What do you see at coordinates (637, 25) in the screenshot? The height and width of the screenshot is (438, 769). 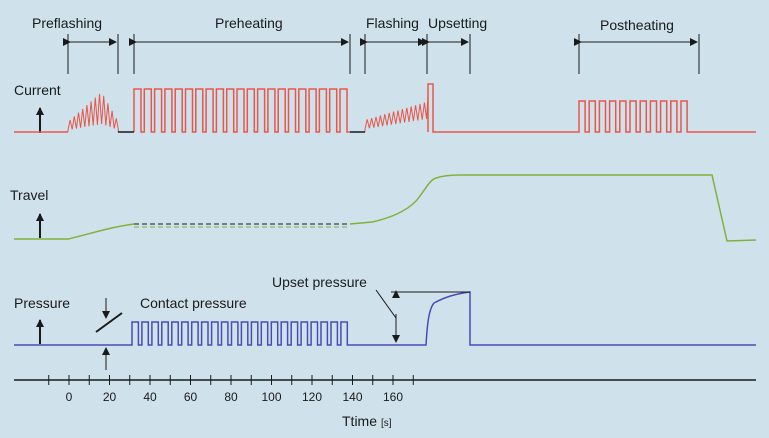 I see `phase-label-postheating: Postheating` at bounding box center [637, 25].